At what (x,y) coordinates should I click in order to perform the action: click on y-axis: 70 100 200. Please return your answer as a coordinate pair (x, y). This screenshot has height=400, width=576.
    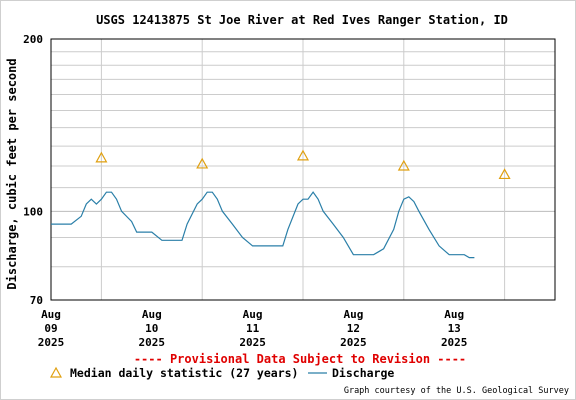
    Looking at the image, I should click on (33, 170).